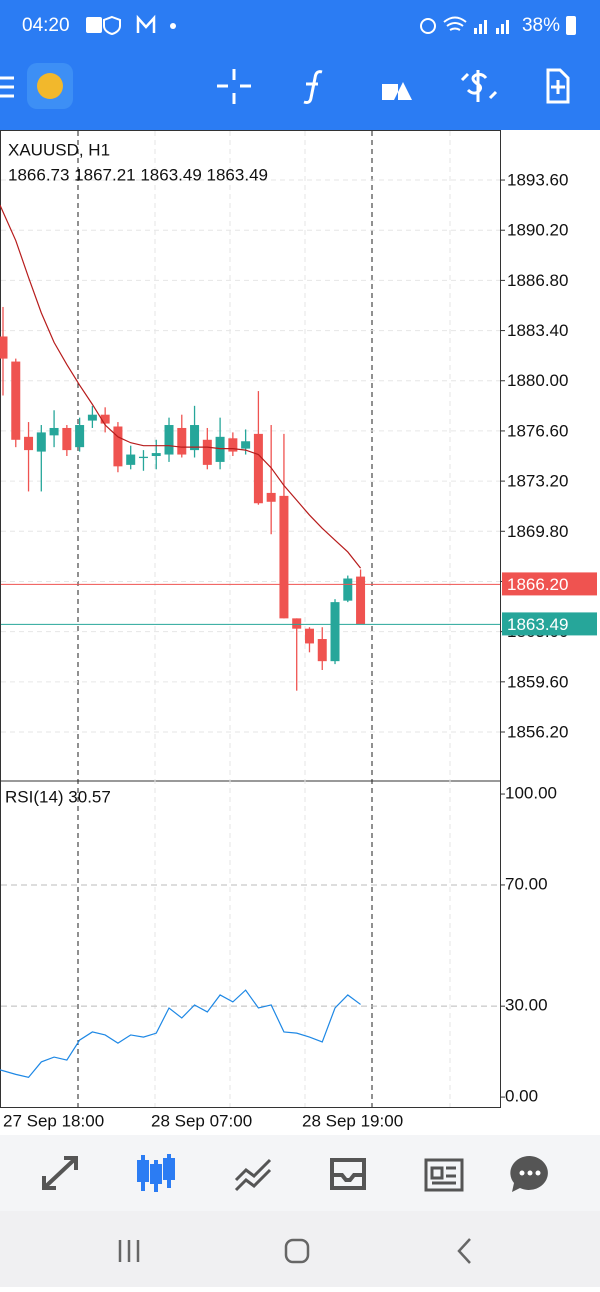 The height and width of the screenshot is (1292, 600). What do you see at coordinates (541, 25) in the screenshot?
I see `battery-level: 38%` at bounding box center [541, 25].